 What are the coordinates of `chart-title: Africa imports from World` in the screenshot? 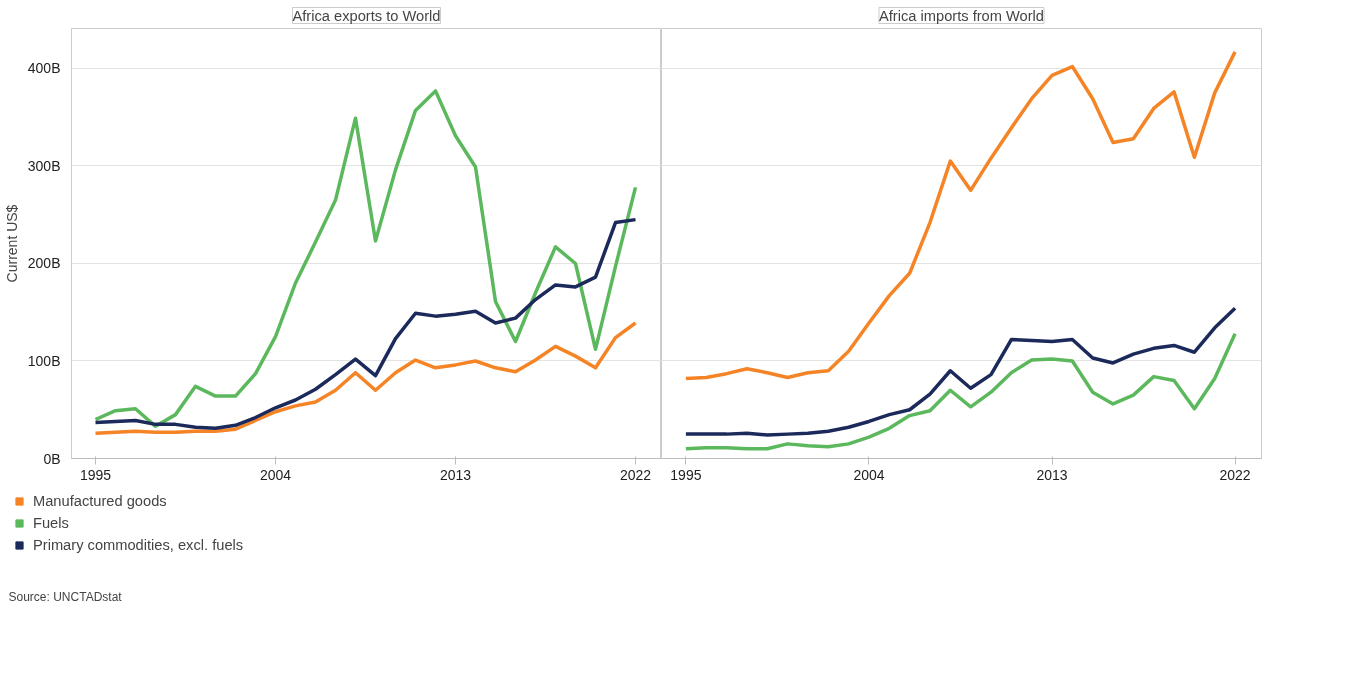 It's located at (961, 15).